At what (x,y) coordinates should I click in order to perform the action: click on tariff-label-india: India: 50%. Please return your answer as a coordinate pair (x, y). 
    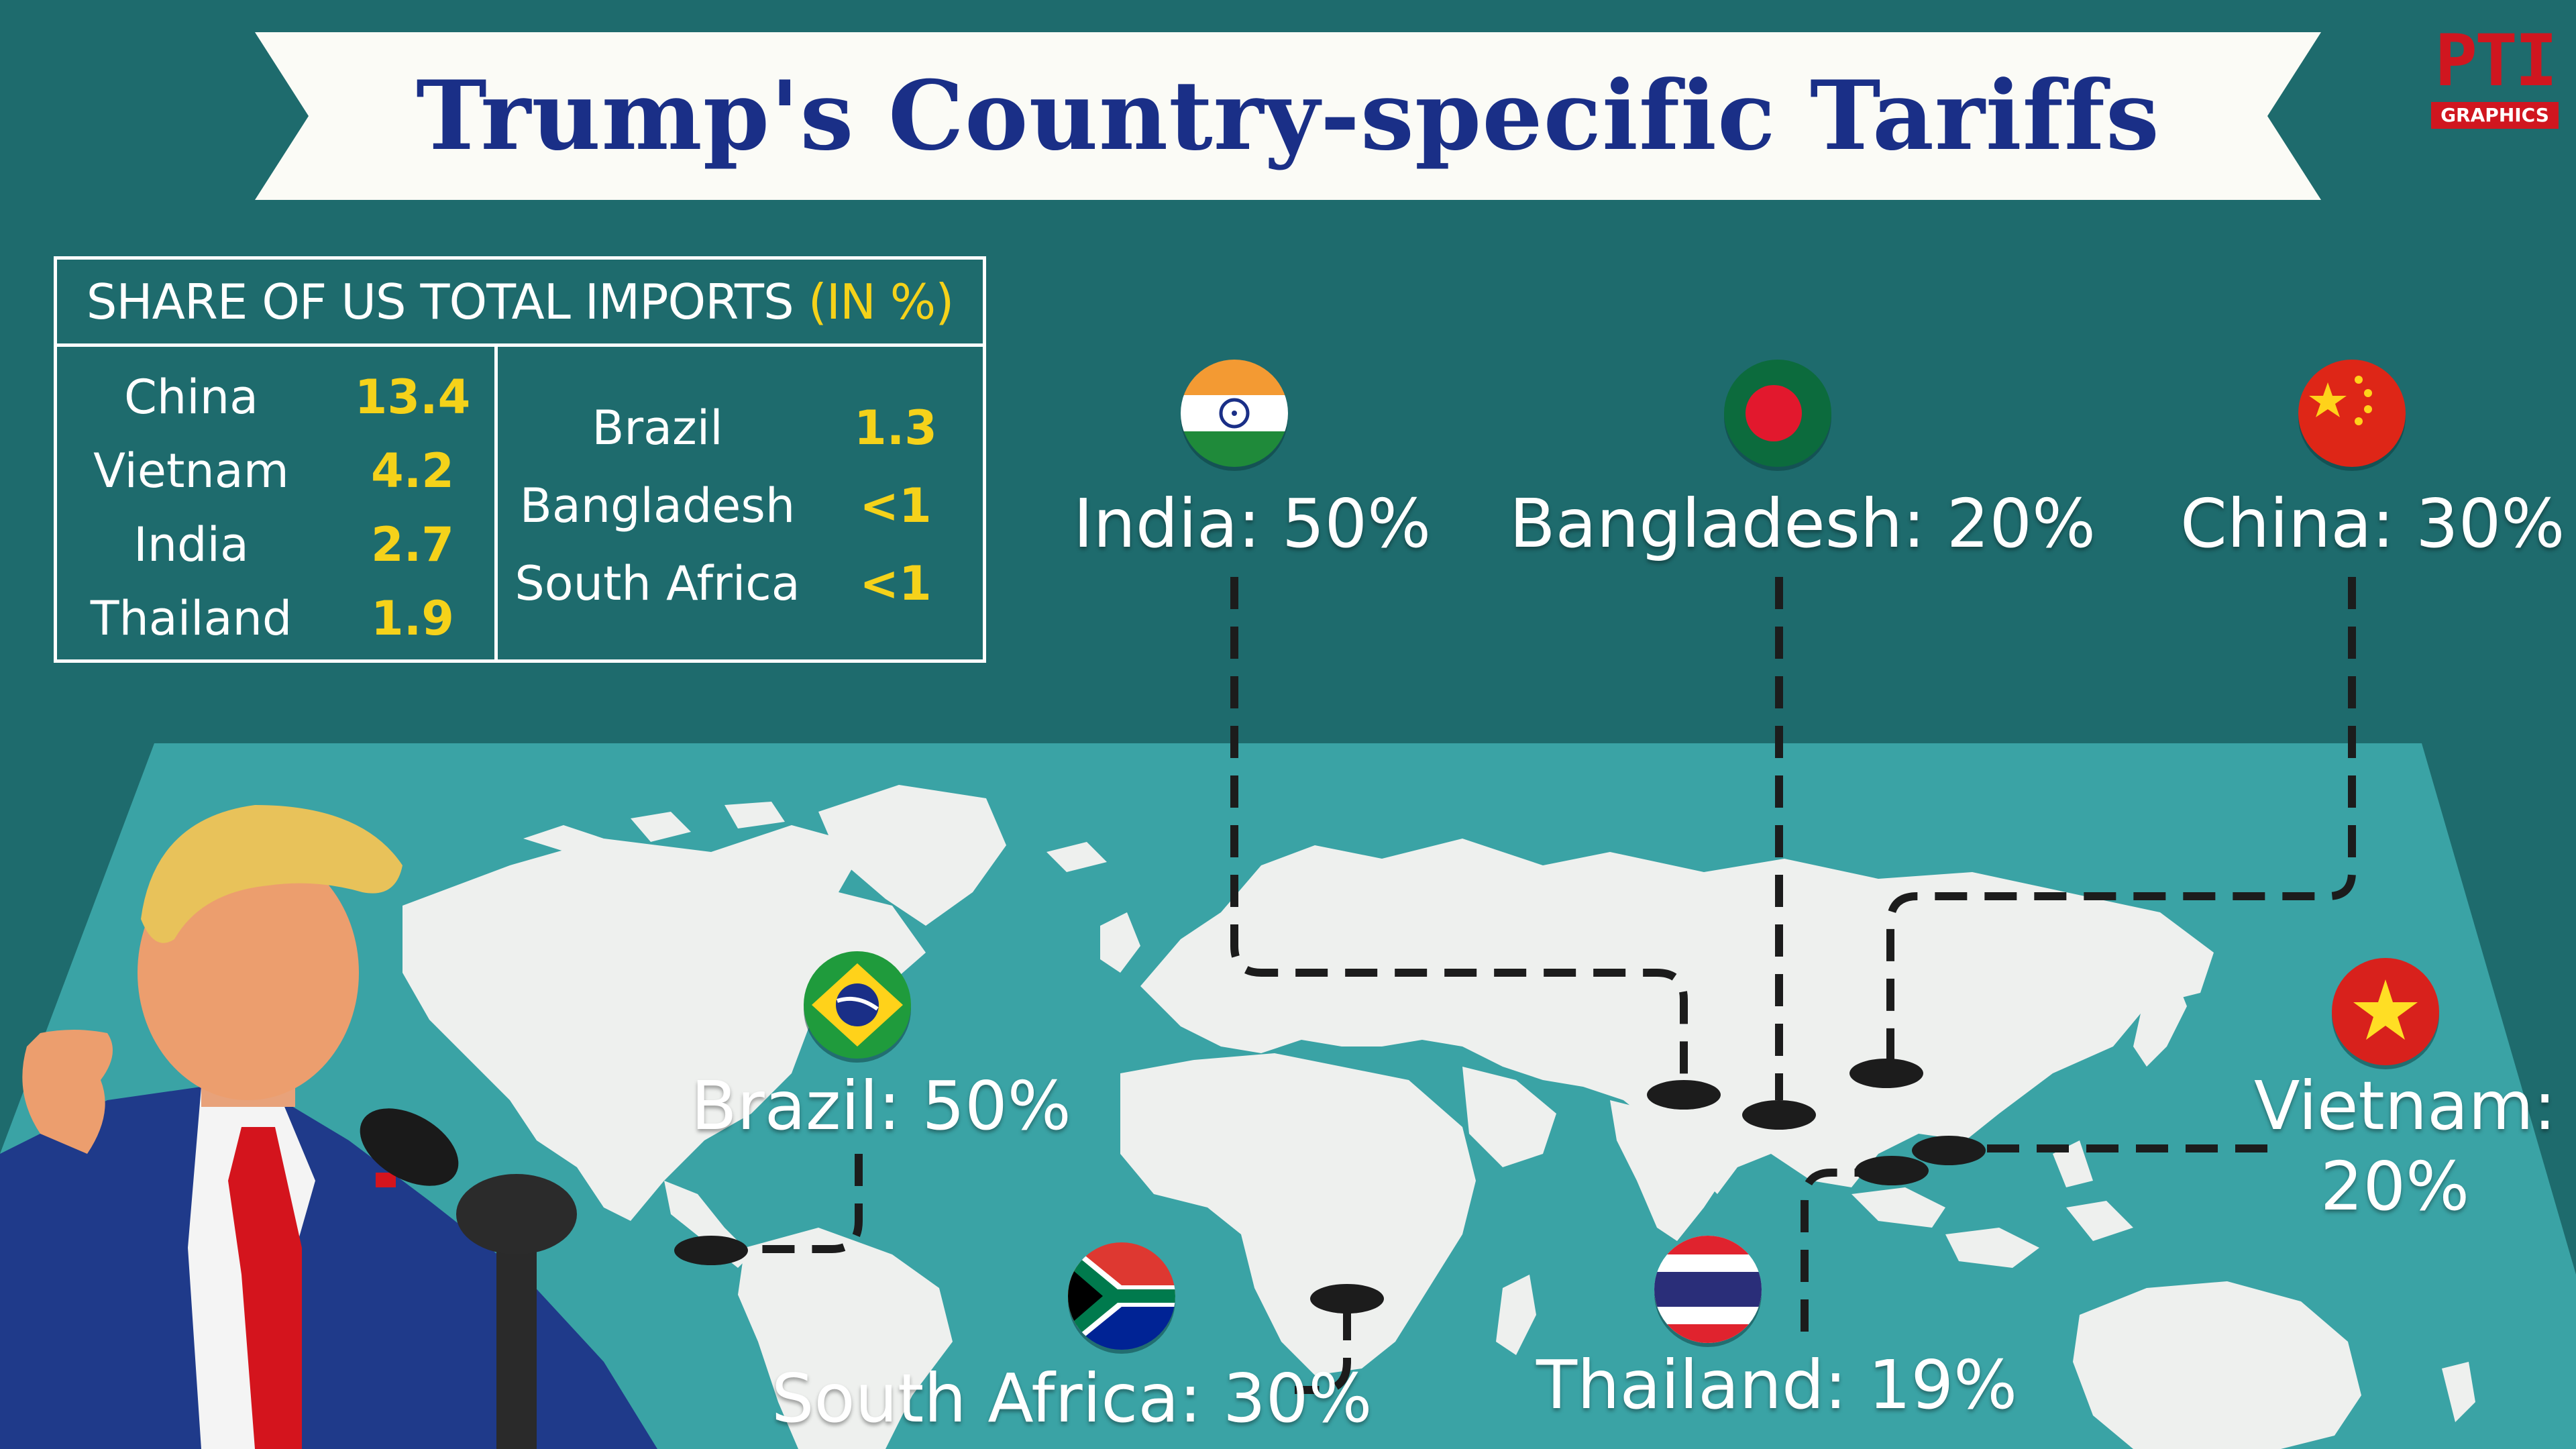
    Looking at the image, I should click on (1252, 523).